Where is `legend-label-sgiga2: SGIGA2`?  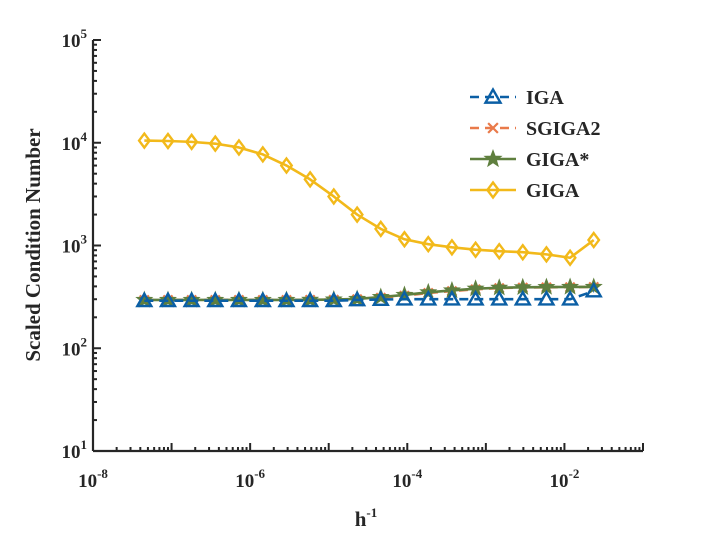
legend-label-sgiga2: SGIGA2 is located at coordinates (563, 129).